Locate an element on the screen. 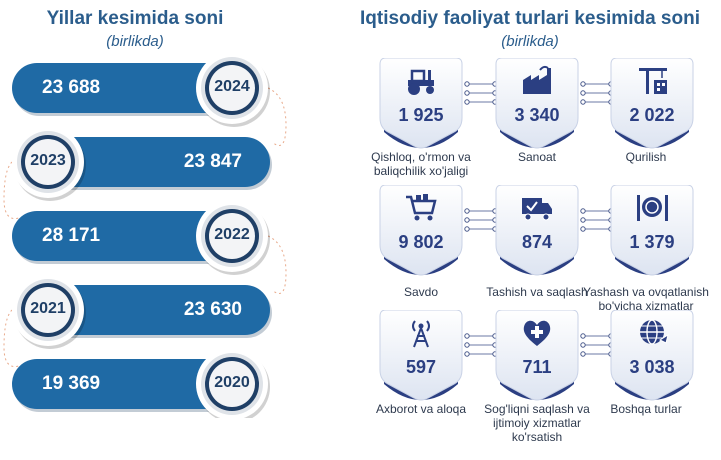 This screenshot has width=721, height=460. year-label: 2020 is located at coordinates (232, 382).